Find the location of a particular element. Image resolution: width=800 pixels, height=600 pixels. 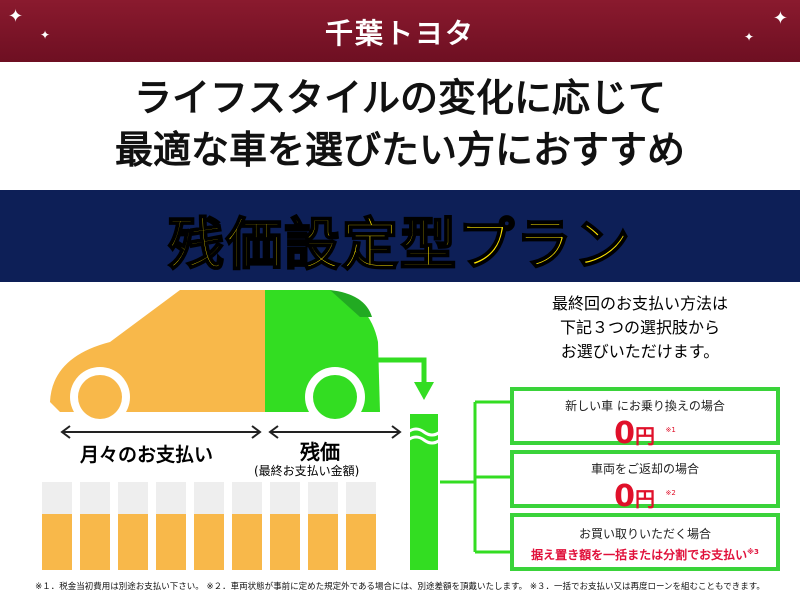

intro-text: 最終回のお支払い方法は 下記３つの選択肢から お選びいただけます。 is located at coordinates (640, 328).